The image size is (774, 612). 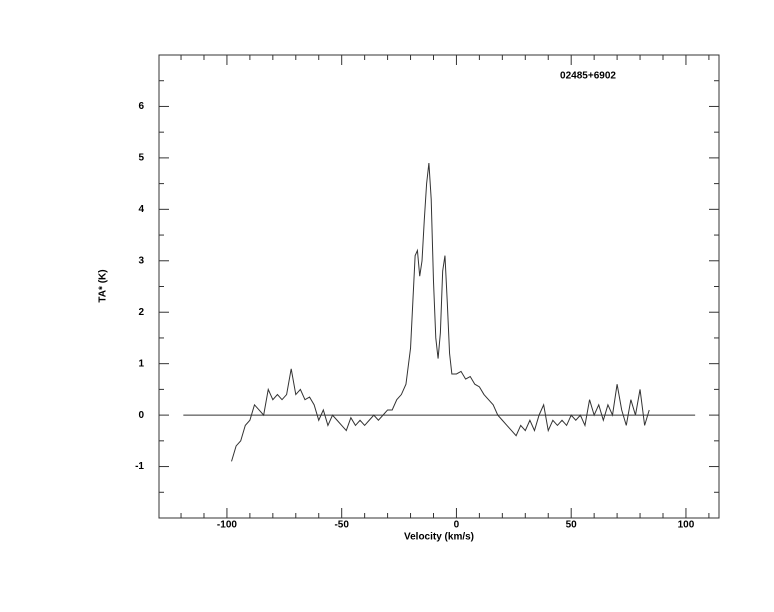 What do you see at coordinates (457, 525) in the screenshot?
I see `x-tick-label: 0` at bounding box center [457, 525].